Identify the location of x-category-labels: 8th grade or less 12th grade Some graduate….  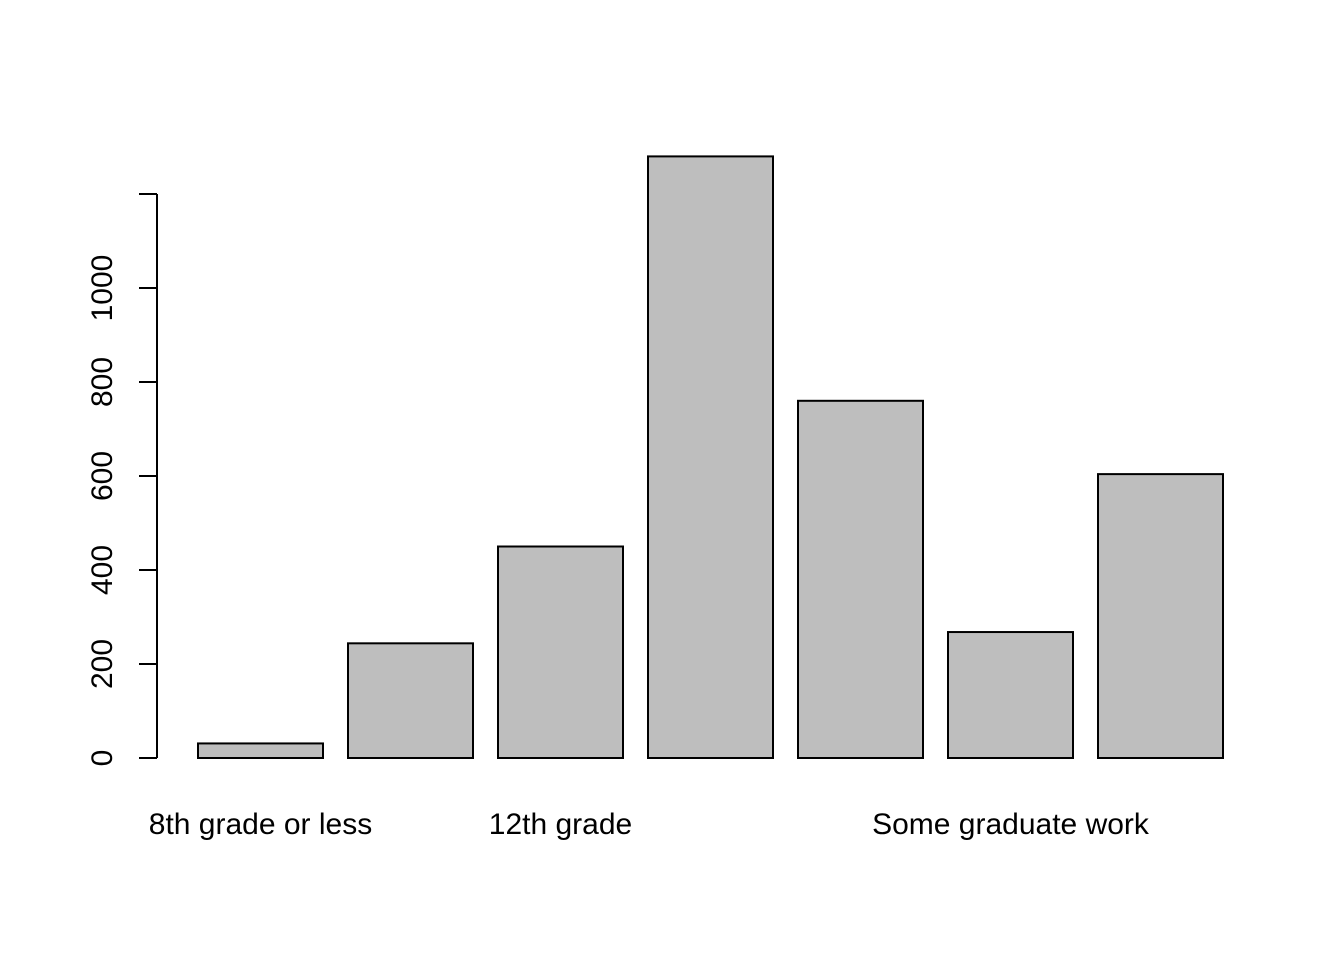
(649, 824).